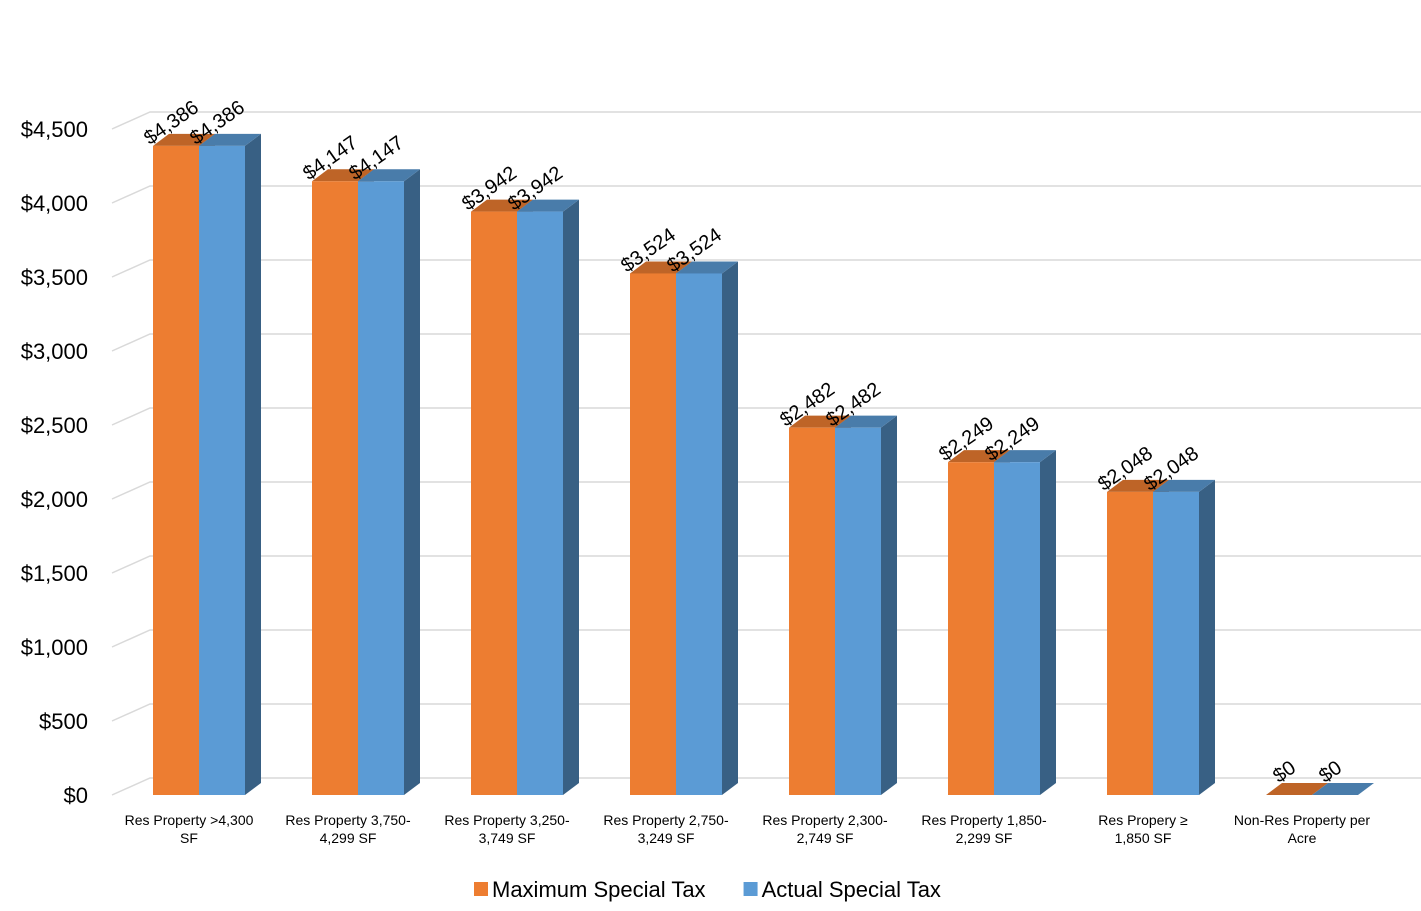 This screenshot has height=911, width=1421. I want to click on y-tick-label: $1,500, so click(54, 573).